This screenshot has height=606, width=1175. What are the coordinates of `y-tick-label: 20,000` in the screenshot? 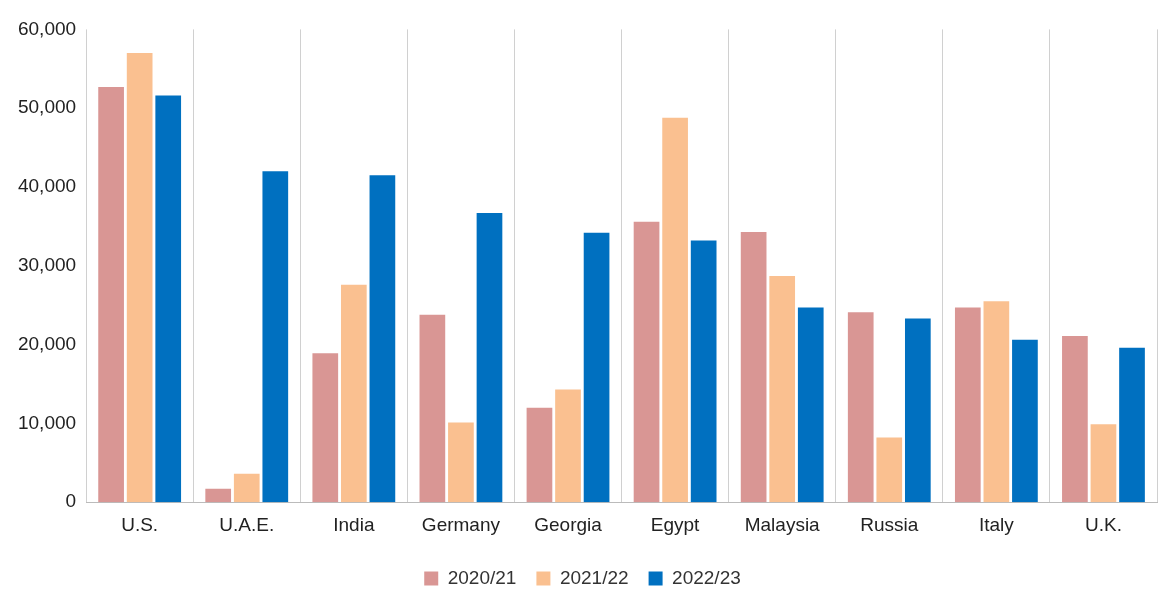 It's located at (47, 343).